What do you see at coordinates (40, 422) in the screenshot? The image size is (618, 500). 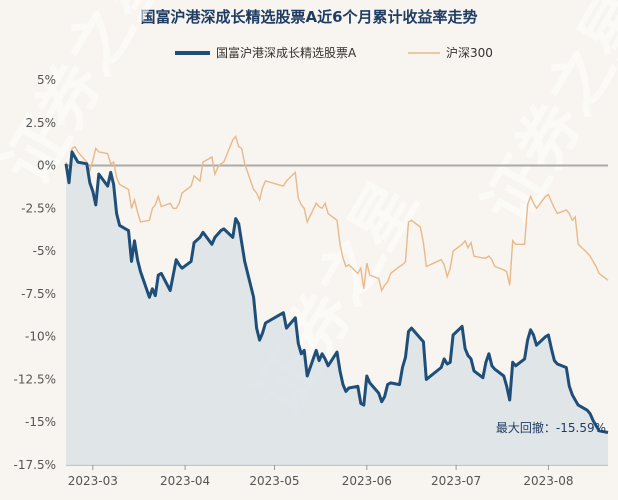 I see `y-tick-label: -15%` at bounding box center [40, 422].